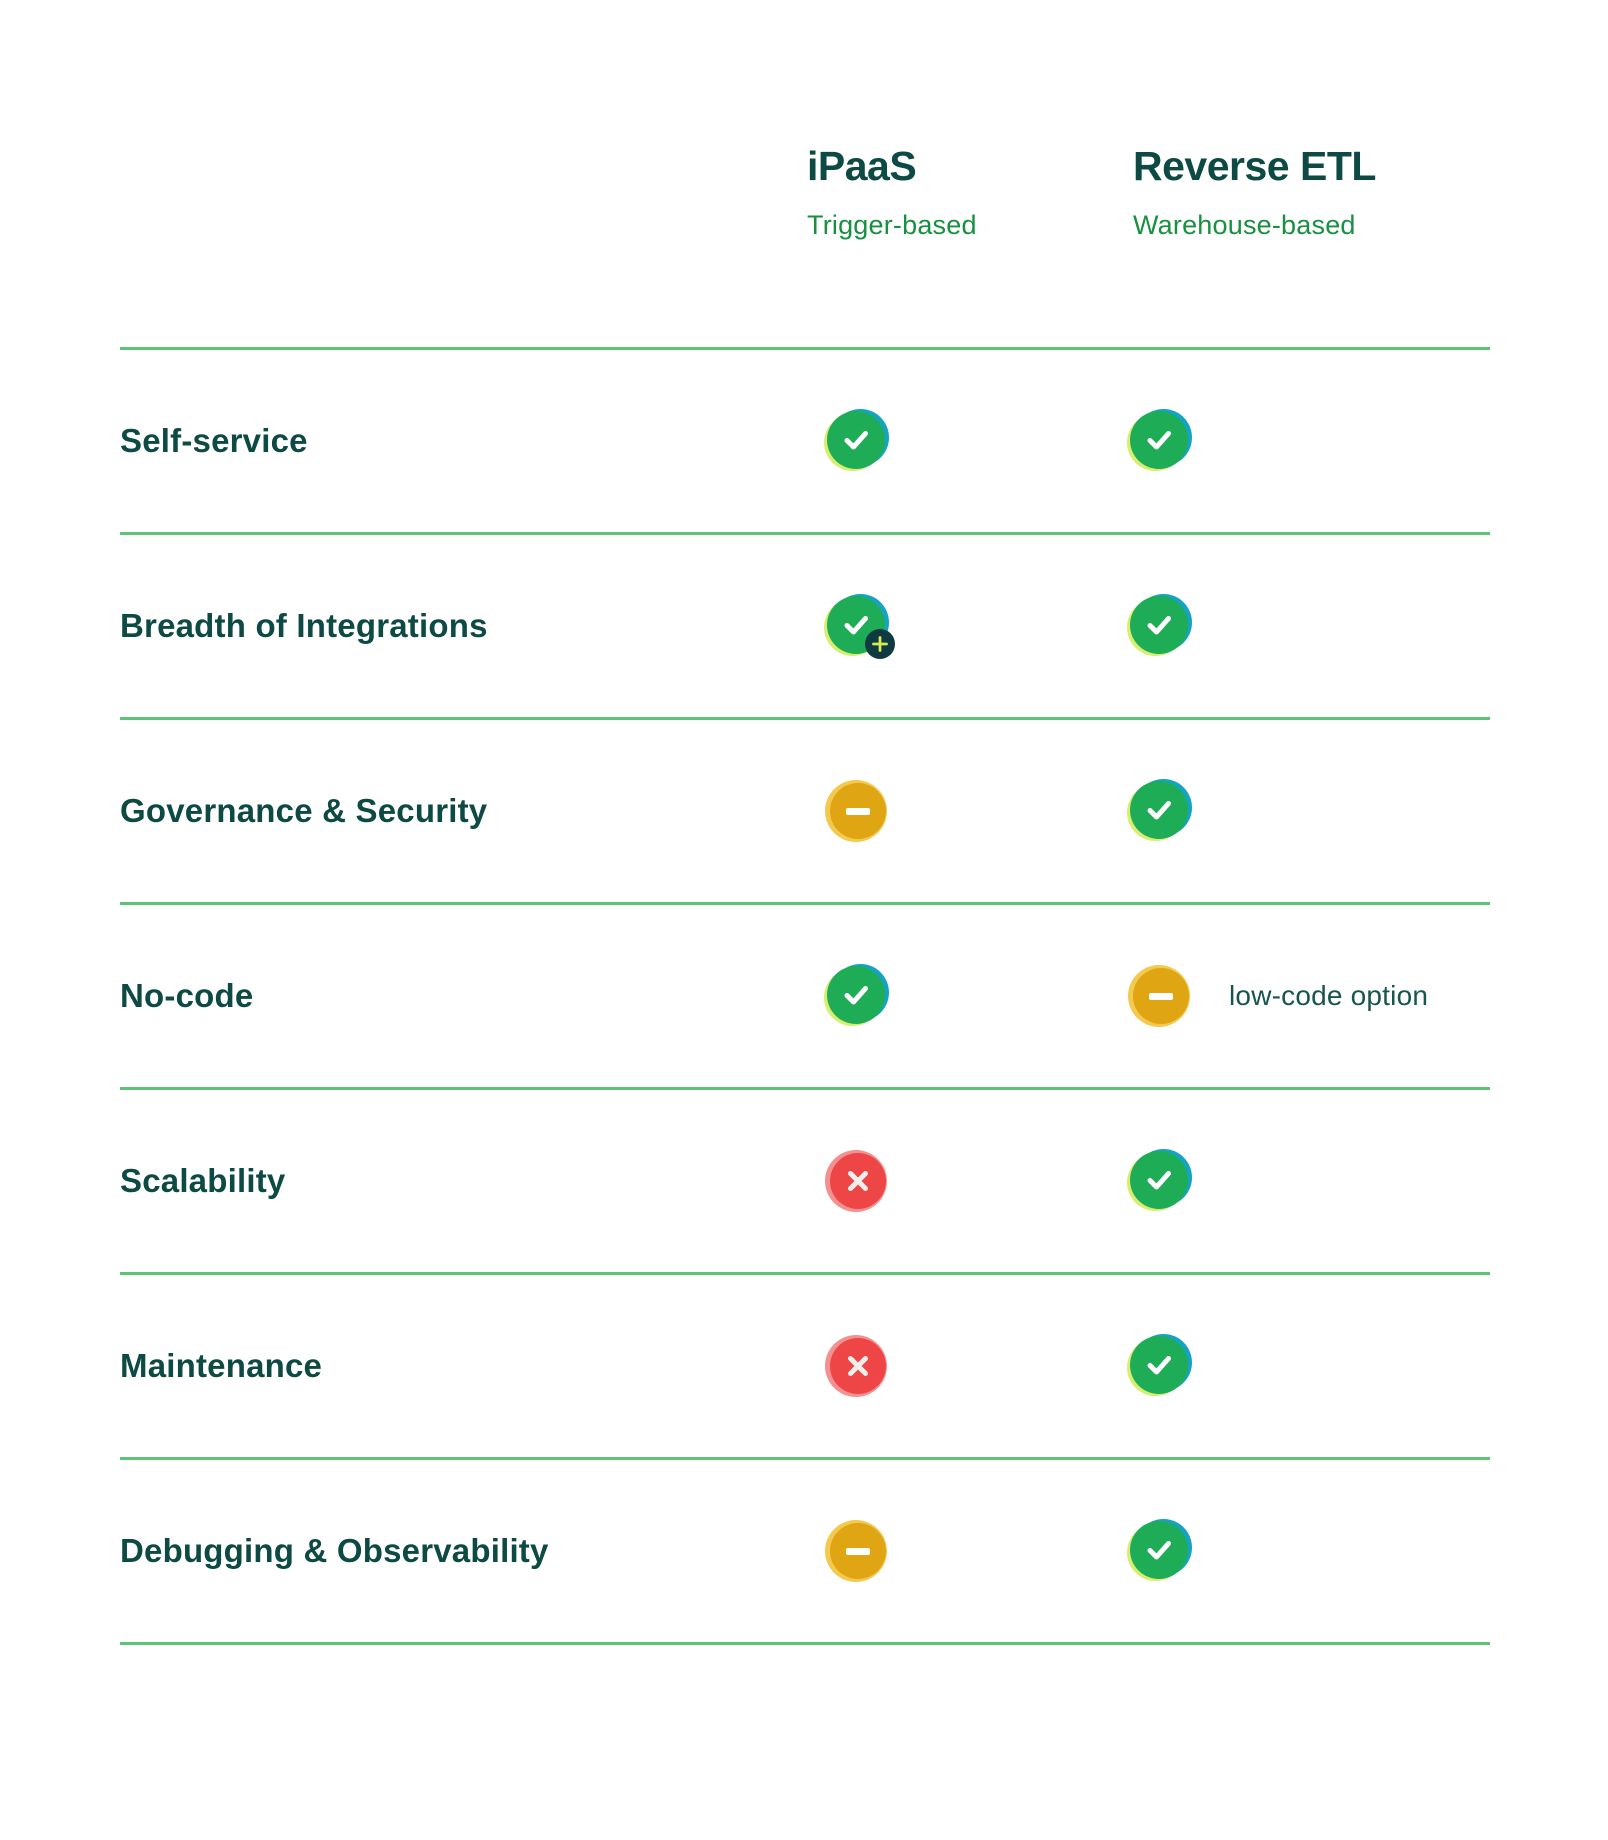  What do you see at coordinates (334, 1551) in the screenshot?
I see `row-label: Debugging & Observability` at bounding box center [334, 1551].